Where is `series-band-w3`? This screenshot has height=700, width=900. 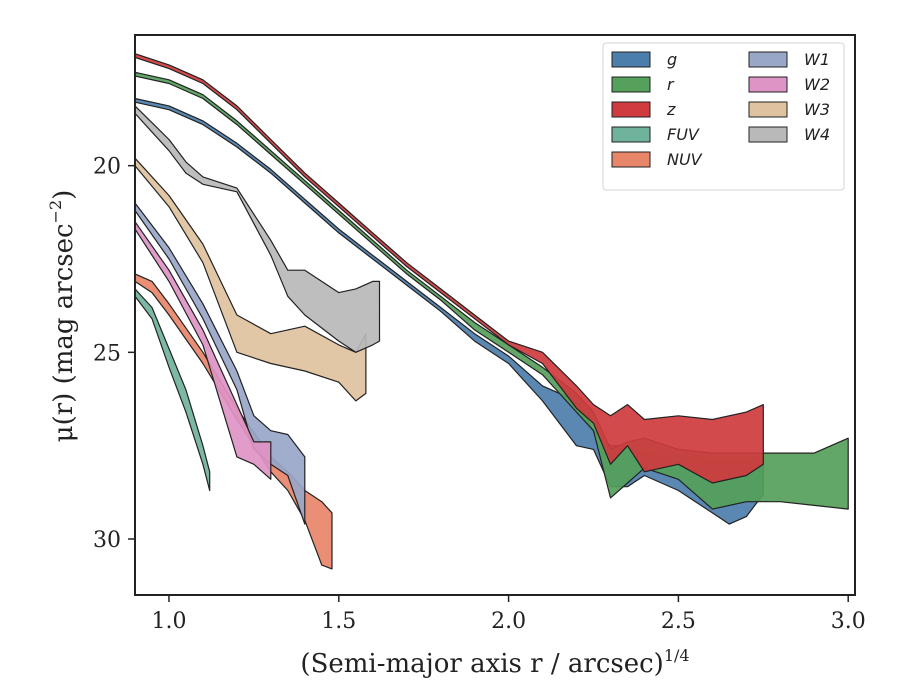
series-band-w3 is located at coordinates (250, 279).